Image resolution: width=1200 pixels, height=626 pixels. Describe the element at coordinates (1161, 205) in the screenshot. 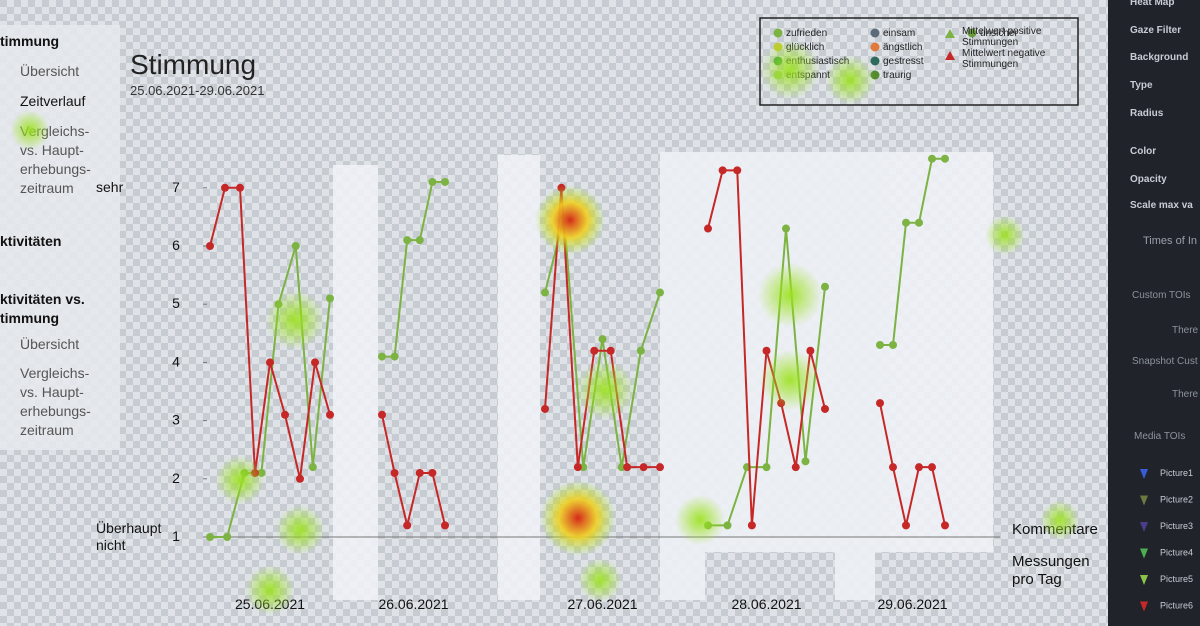

I see `setting-label: Scale max va` at that location.